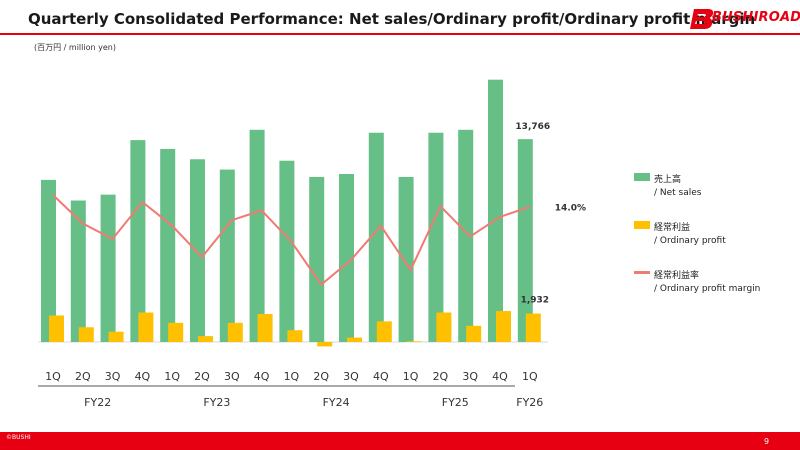 The image size is (800, 450). What do you see at coordinates (232, 376) in the screenshot?
I see `x-tick-label-7: 3Q` at bounding box center [232, 376].